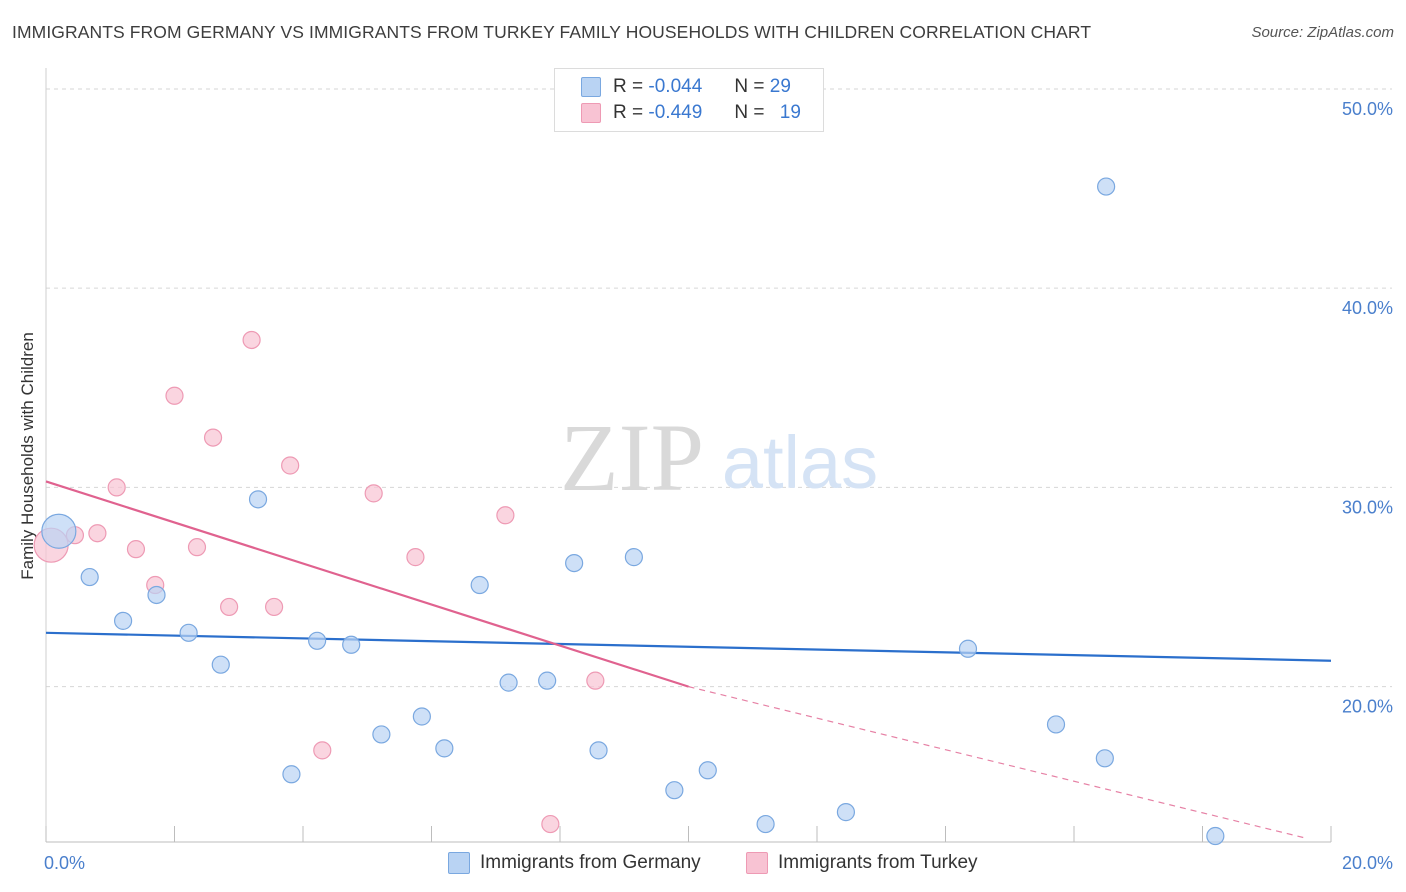  Describe the element at coordinates (1367, 707) in the screenshot. I see `y-tick-label: 20.0%` at that location.